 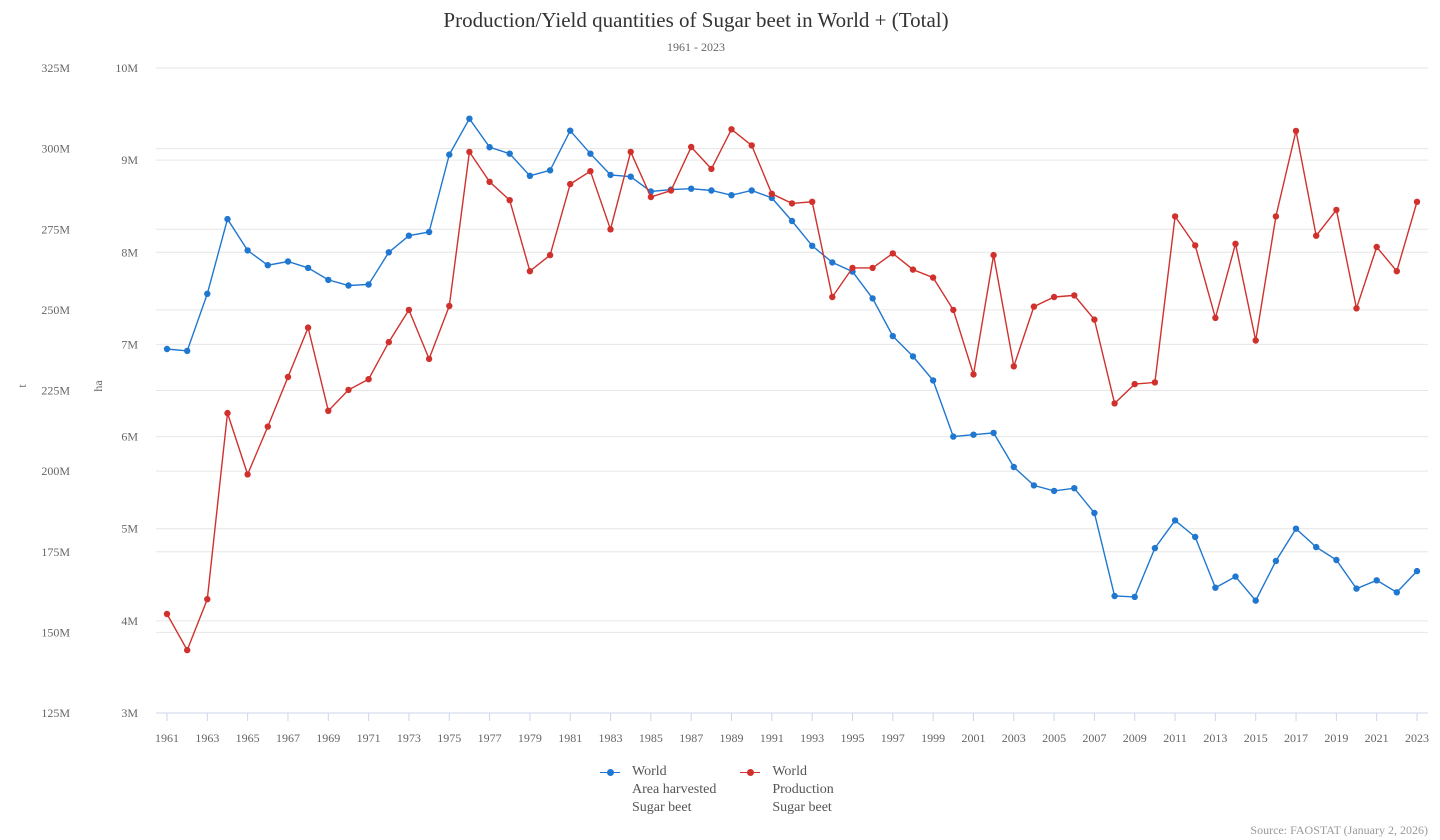 What do you see at coordinates (308, 268) in the screenshot?
I see `data-point-area-1968` at bounding box center [308, 268].